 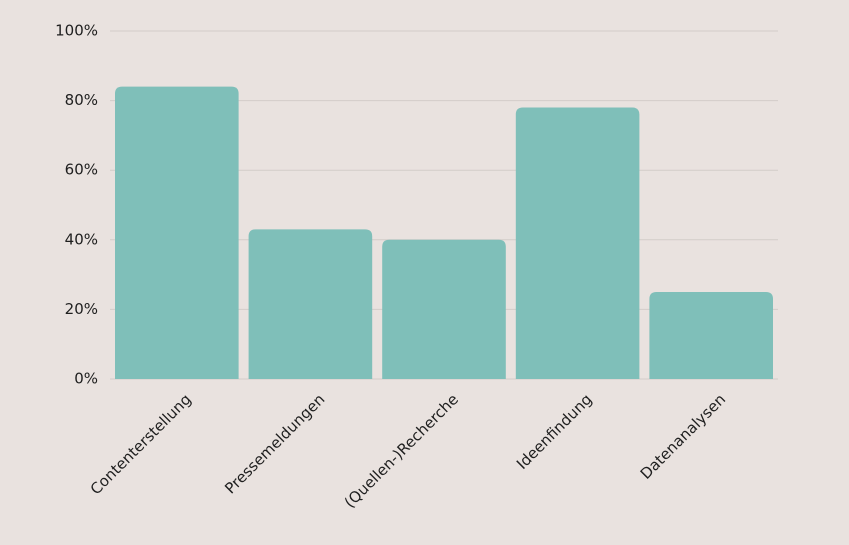 What do you see at coordinates (274, 443) in the screenshot?
I see `x-tick-label: Pressemeldungen` at bounding box center [274, 443].